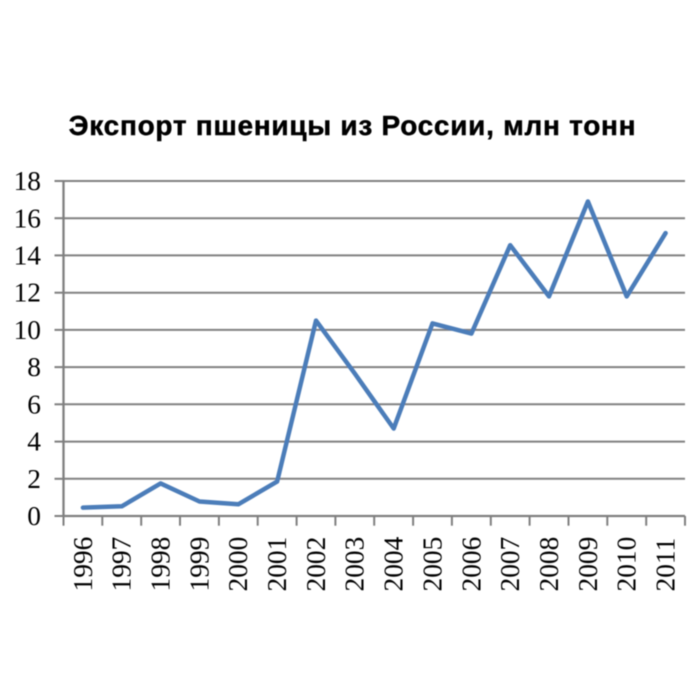  Describe the element at coordinates (588, 564) in the screenshot. I see `svg-text: 2009` at that location.